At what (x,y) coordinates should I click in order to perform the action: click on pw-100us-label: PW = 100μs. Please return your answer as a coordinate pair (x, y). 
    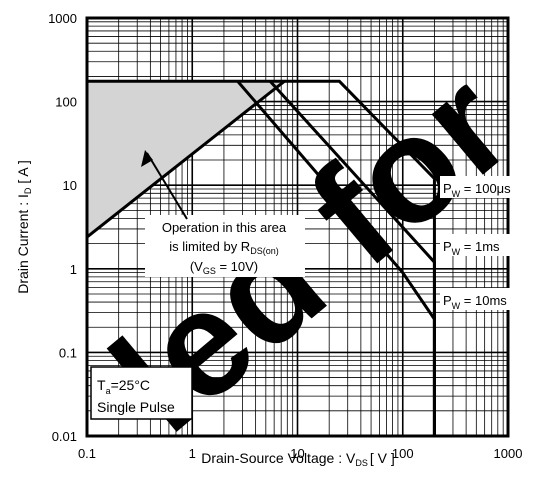
    Looking at the image, I should click on (480, 187).